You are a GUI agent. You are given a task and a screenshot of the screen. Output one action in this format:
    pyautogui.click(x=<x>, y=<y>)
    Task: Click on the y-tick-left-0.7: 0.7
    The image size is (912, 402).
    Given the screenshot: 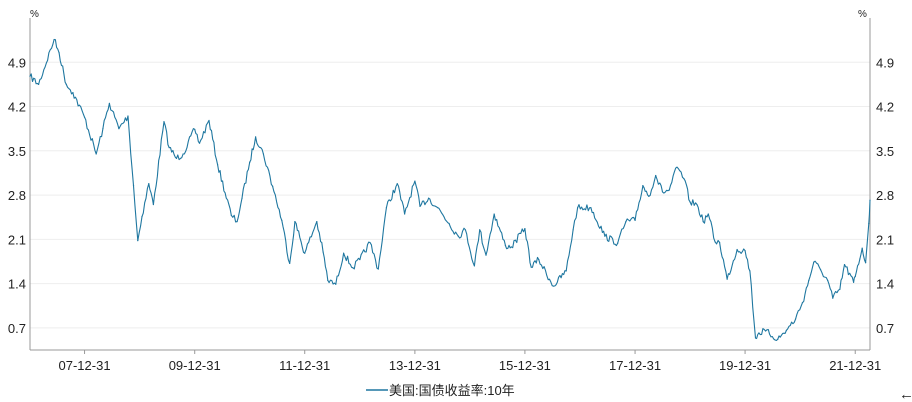 What is the action you would take?
    pyautogui.click(x=17, y=328)
    